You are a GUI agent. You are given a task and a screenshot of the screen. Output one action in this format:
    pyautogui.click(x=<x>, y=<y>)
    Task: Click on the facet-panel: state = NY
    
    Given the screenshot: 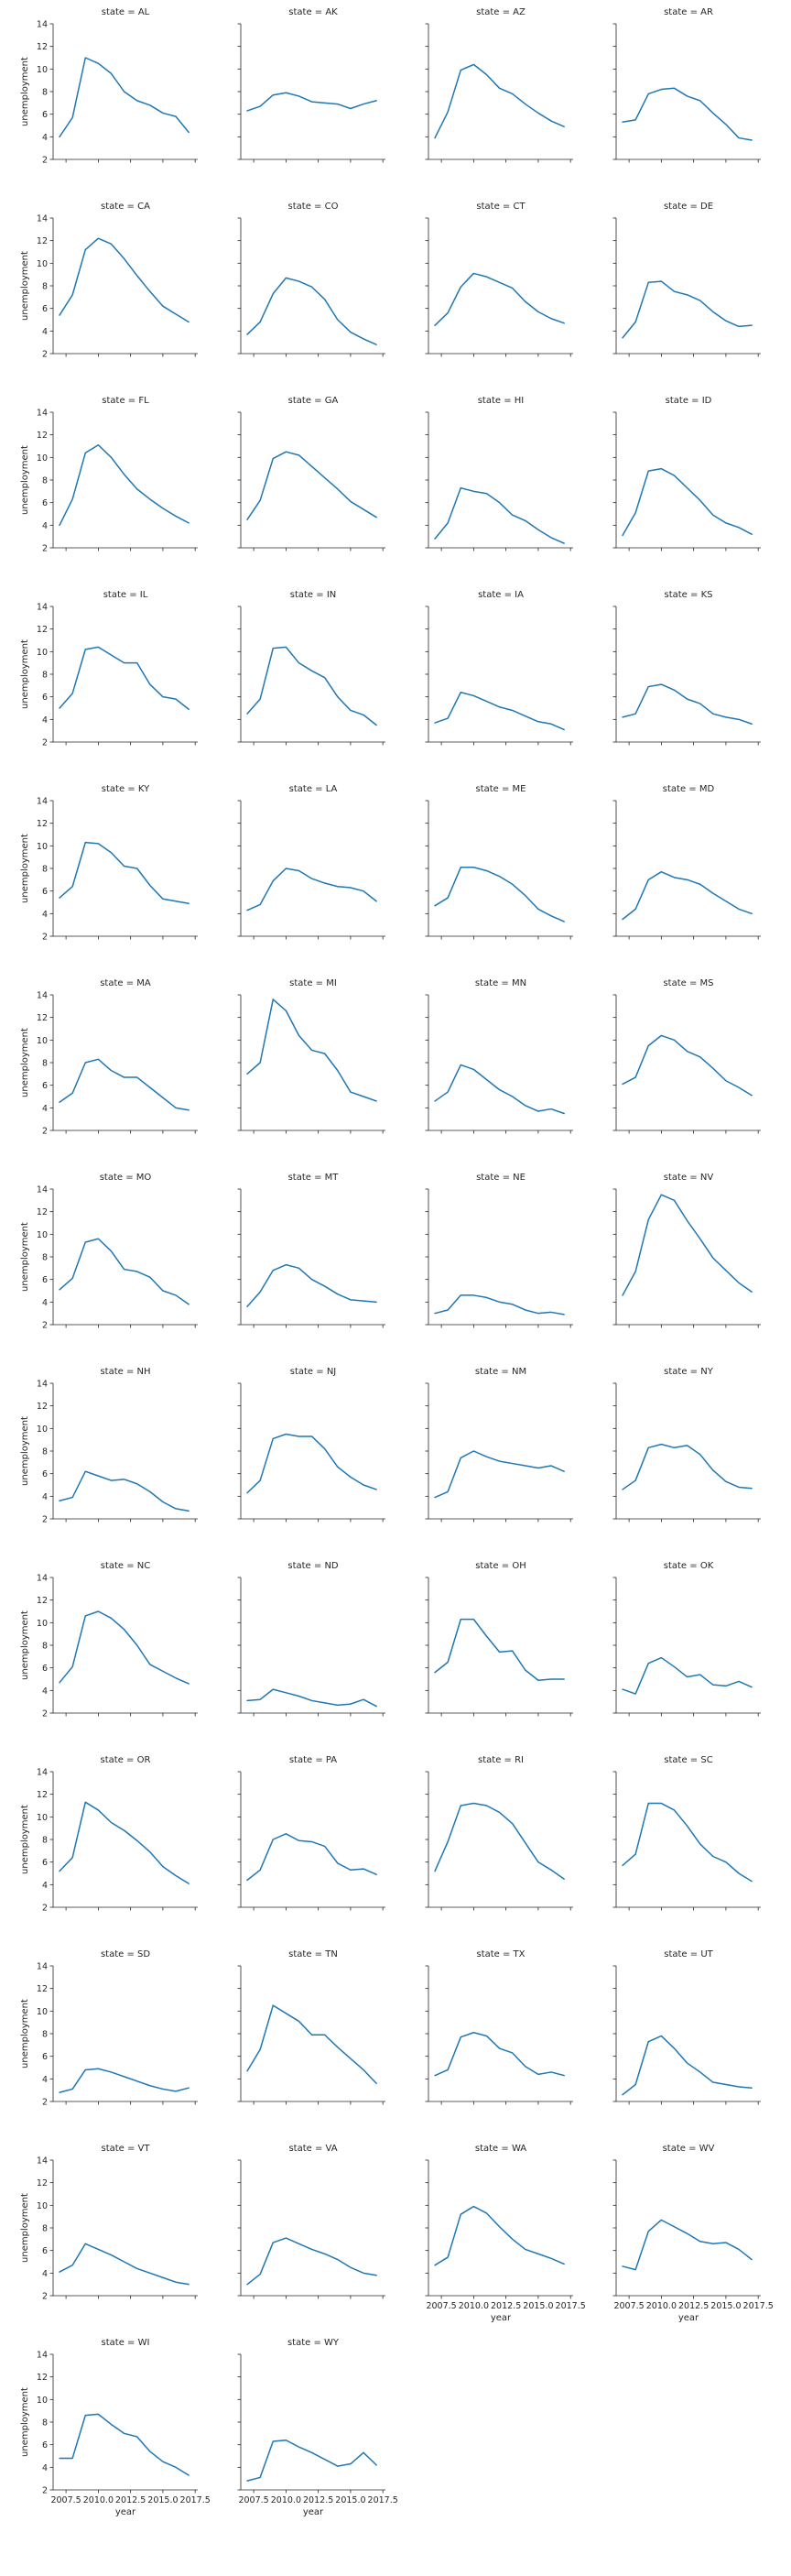 What is the action you would take?
    pyautogui.click(x=686, y=1445)
    